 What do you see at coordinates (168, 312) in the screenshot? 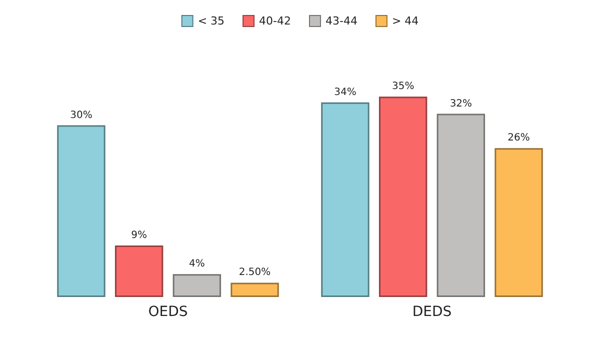
I see `x-tick-label: OEDS` at bounding box center [168, 312].